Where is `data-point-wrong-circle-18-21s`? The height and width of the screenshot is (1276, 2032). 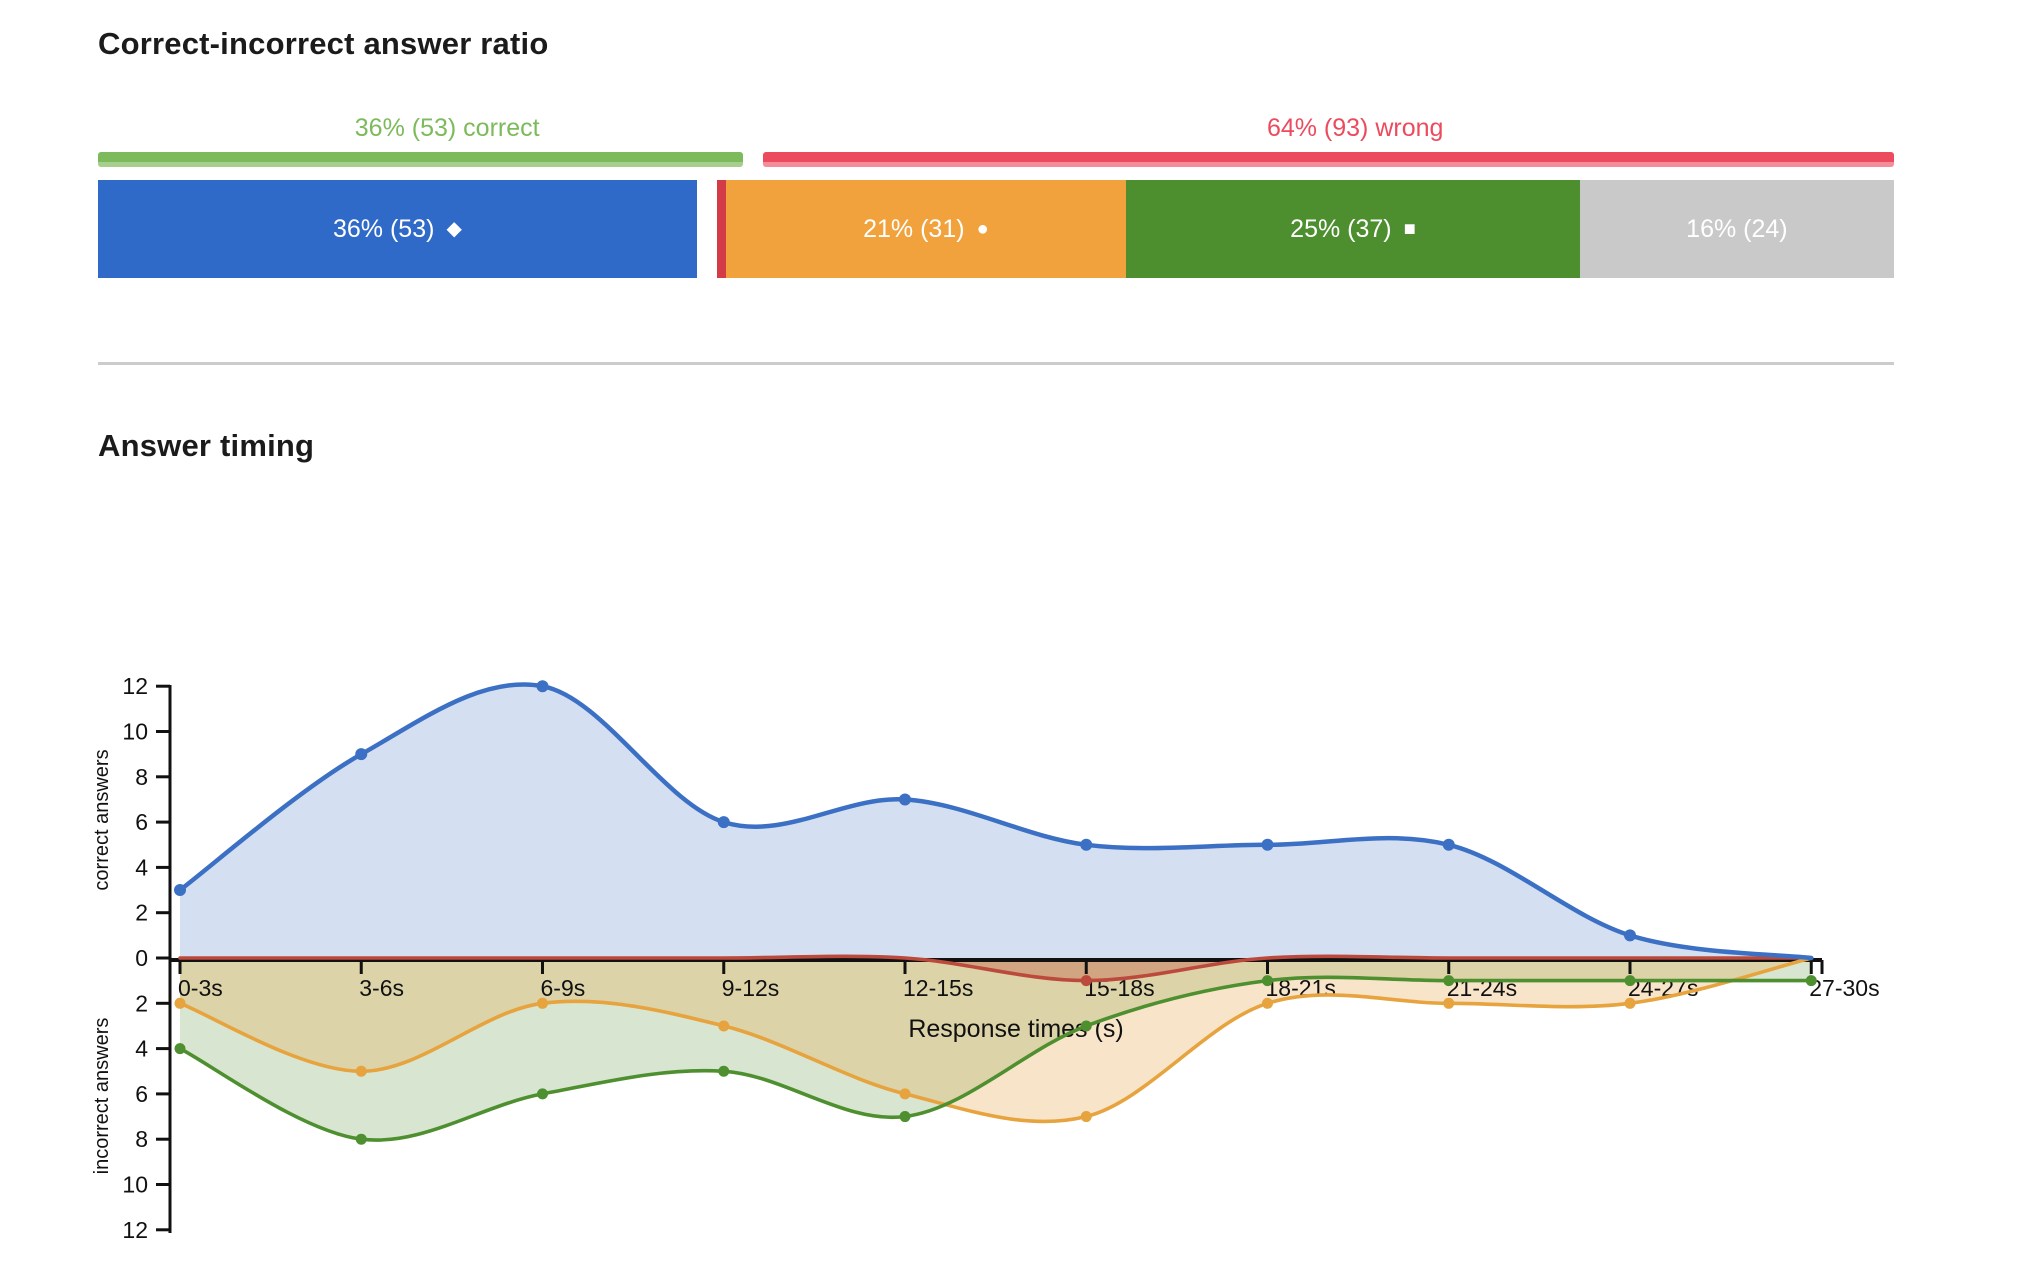
data-point-wrong-circle-18-21s is located at coordinates (1267, 1003).